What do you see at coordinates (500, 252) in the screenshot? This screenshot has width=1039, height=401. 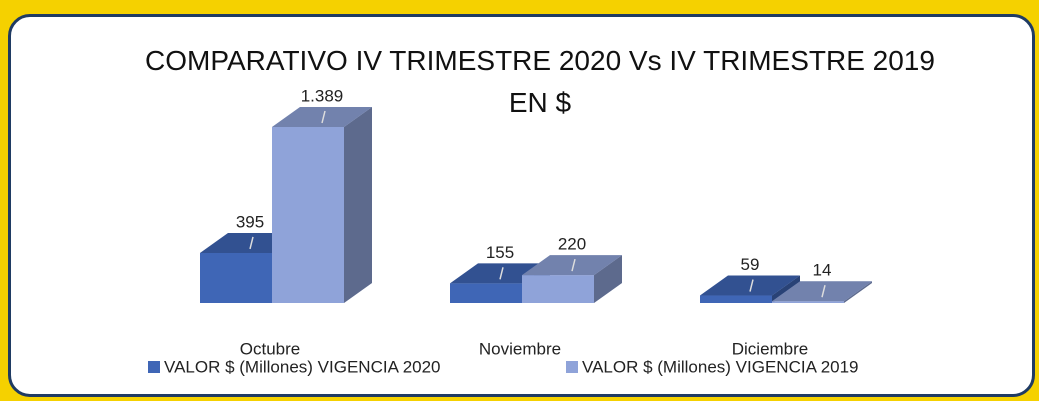 I see `data-label: 155` at bounding box center [500, 252].